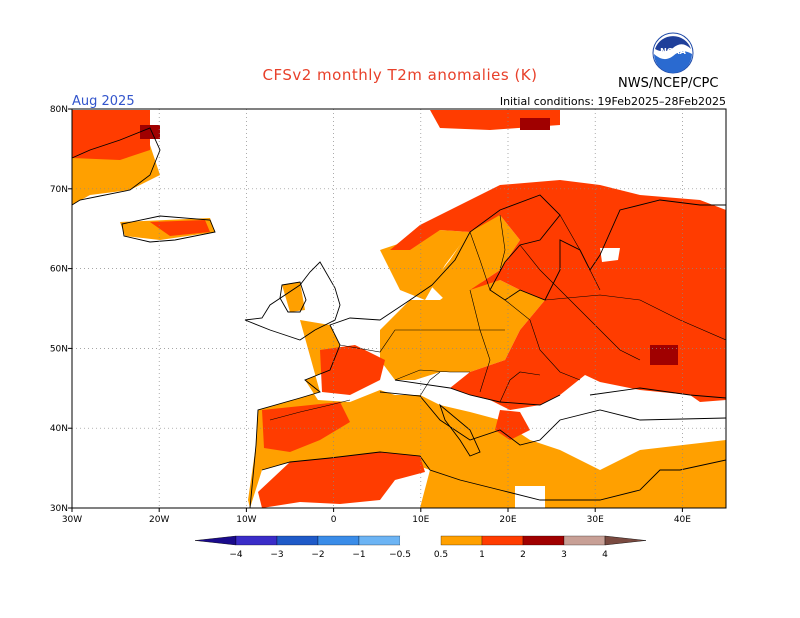 This screenshot has width=800, height=618. I want to click on lon-tick-label: 20W, so click(159, 520).